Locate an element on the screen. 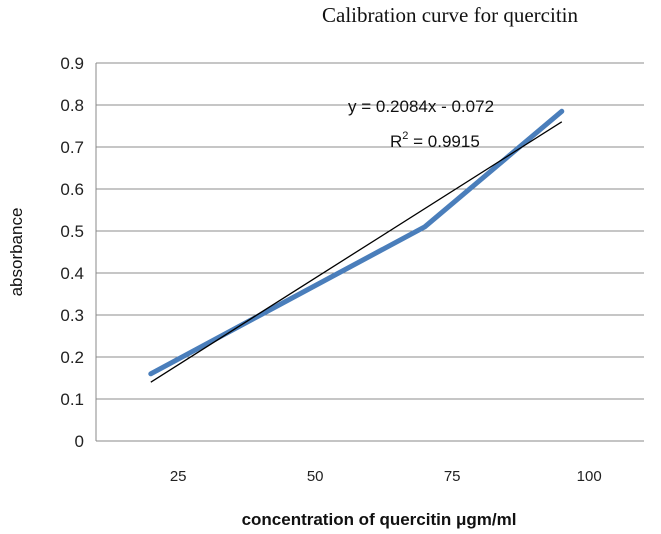  y-tick-label: 0.8 is located at coordinates (72, 105).